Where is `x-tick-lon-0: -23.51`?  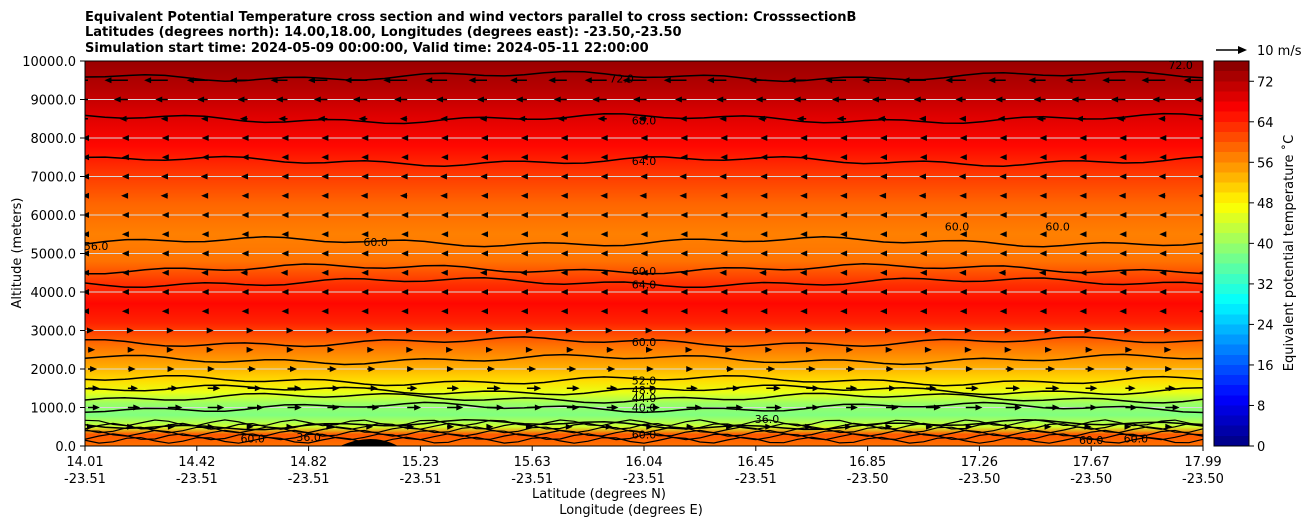
x-tick-lon-0: -23.51 is located at coordinates (85, 479).